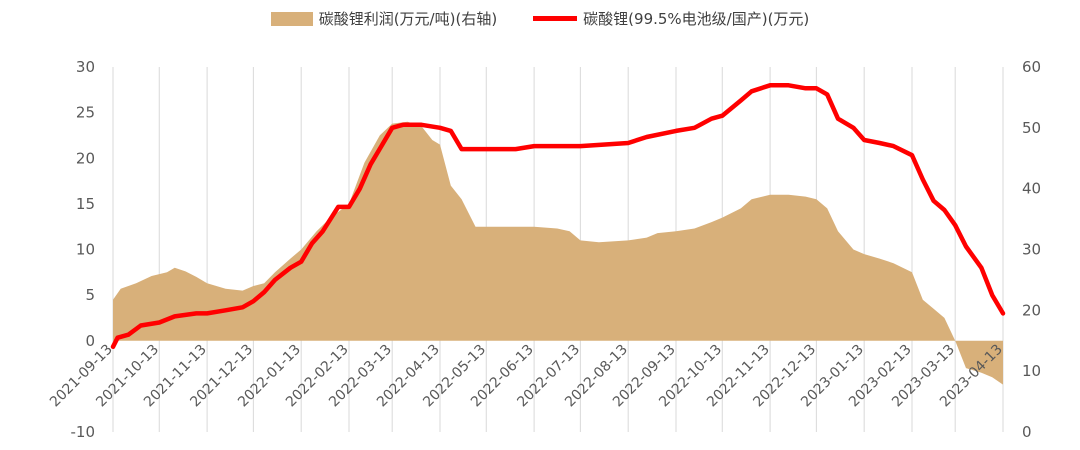 Image resolution: width=1080 pixels, height=450 pixels. Describe the element at coordinates (90, 295) in the screenshot. I see `y-left-tick-label: 5` at that location.